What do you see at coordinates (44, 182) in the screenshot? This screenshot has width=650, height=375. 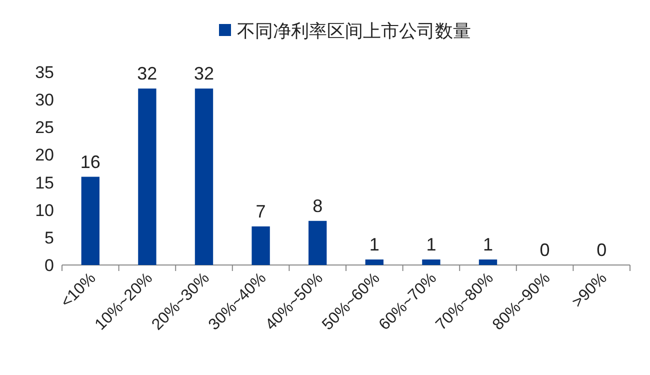 I see `y-tick-label: 15` at bounding box center [44, 182].